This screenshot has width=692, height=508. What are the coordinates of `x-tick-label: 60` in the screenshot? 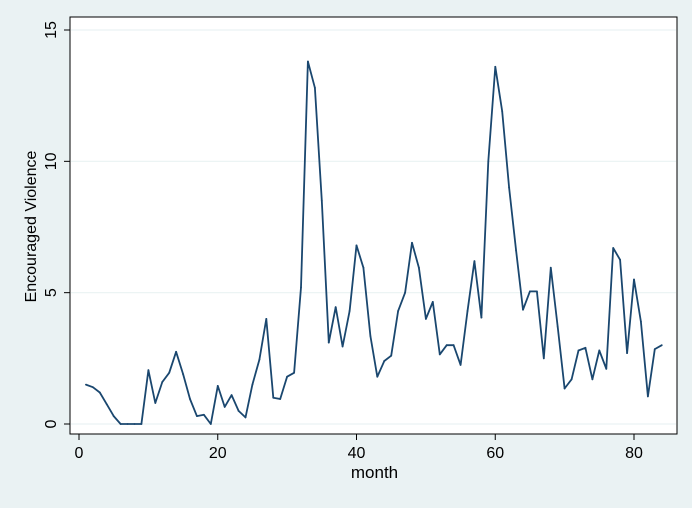 It's located at (495, 453).